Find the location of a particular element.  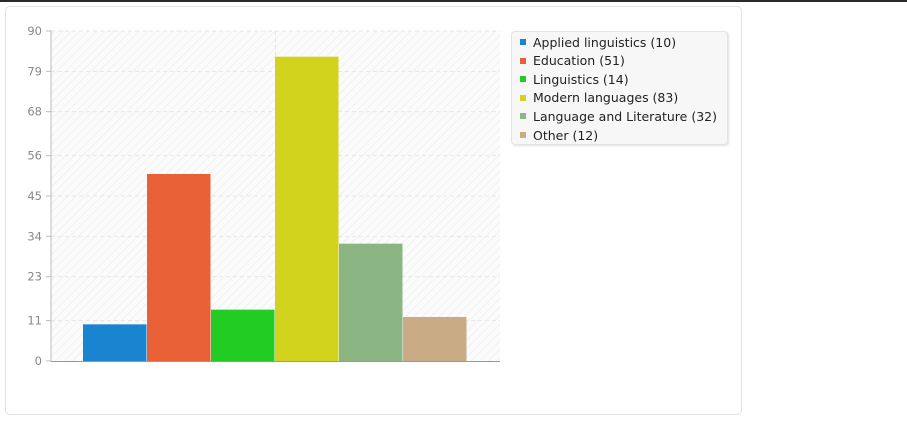

legend-label: Applied linguistics (10) is located at coordinates (605, 42).